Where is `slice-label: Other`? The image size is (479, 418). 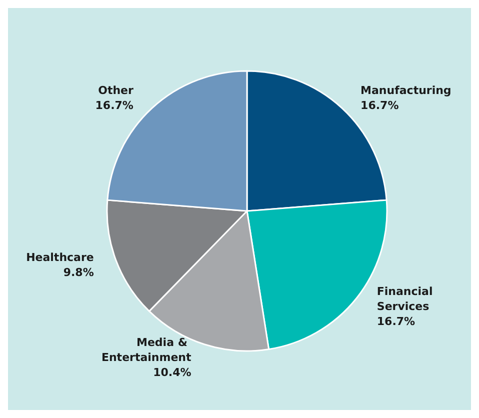 slice-label: Other is located at coordinates (116, 90).